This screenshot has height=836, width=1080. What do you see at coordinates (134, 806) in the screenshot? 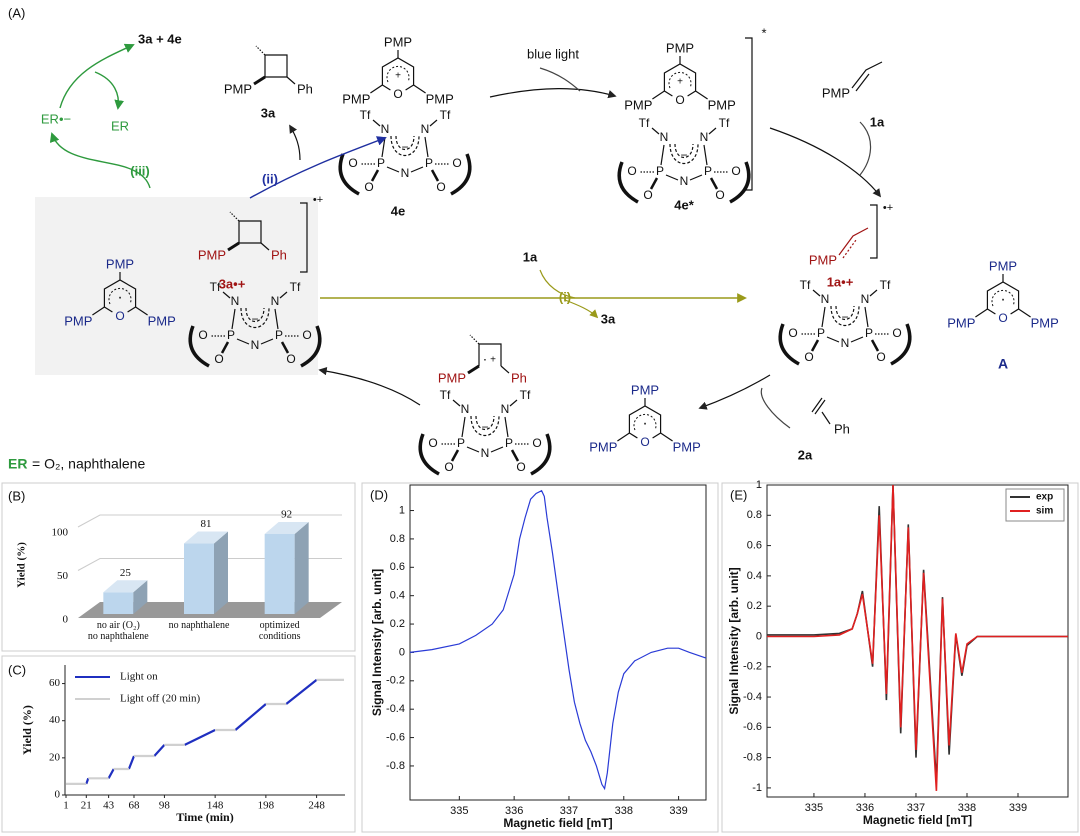
I see `x-tick-label: 68` at bounding box center [134, 806].